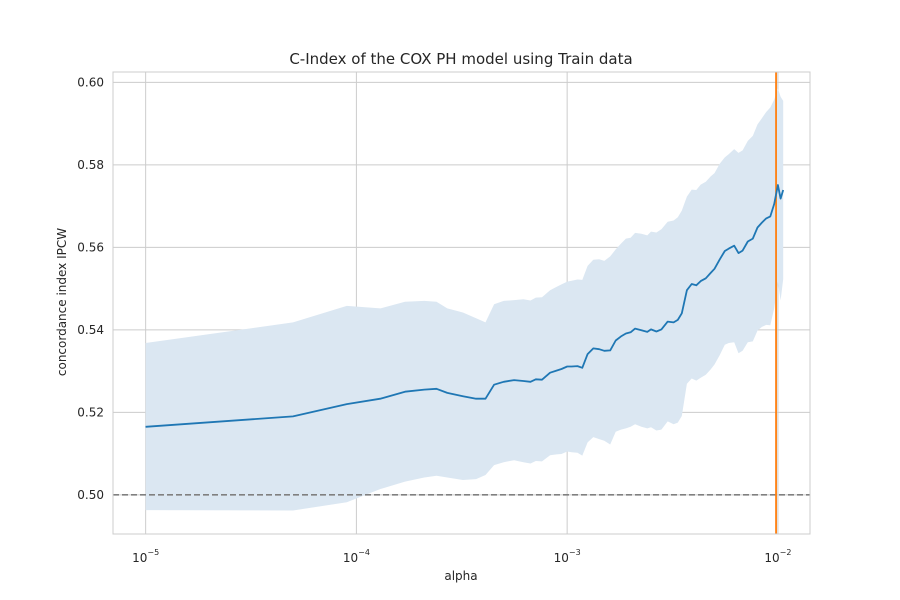  Describe the element at coordinates (62, 302) in the screenshot. I see `y-axis-label: concordance index IPCW` at that location.